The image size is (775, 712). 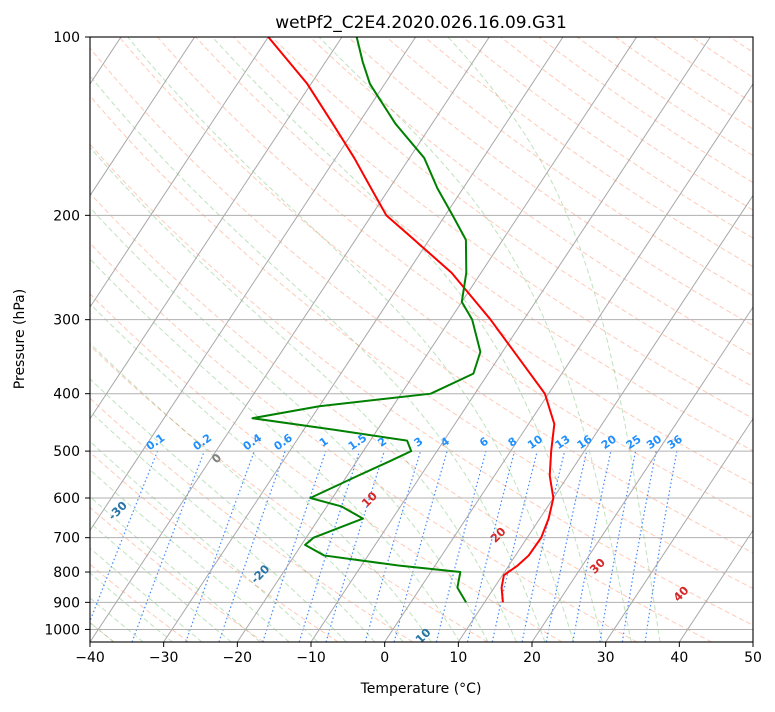 What do you see at coordinates (679, 658) in the screenshot?
I see `x-tick-label: 40` at bounding box center [679, 658].